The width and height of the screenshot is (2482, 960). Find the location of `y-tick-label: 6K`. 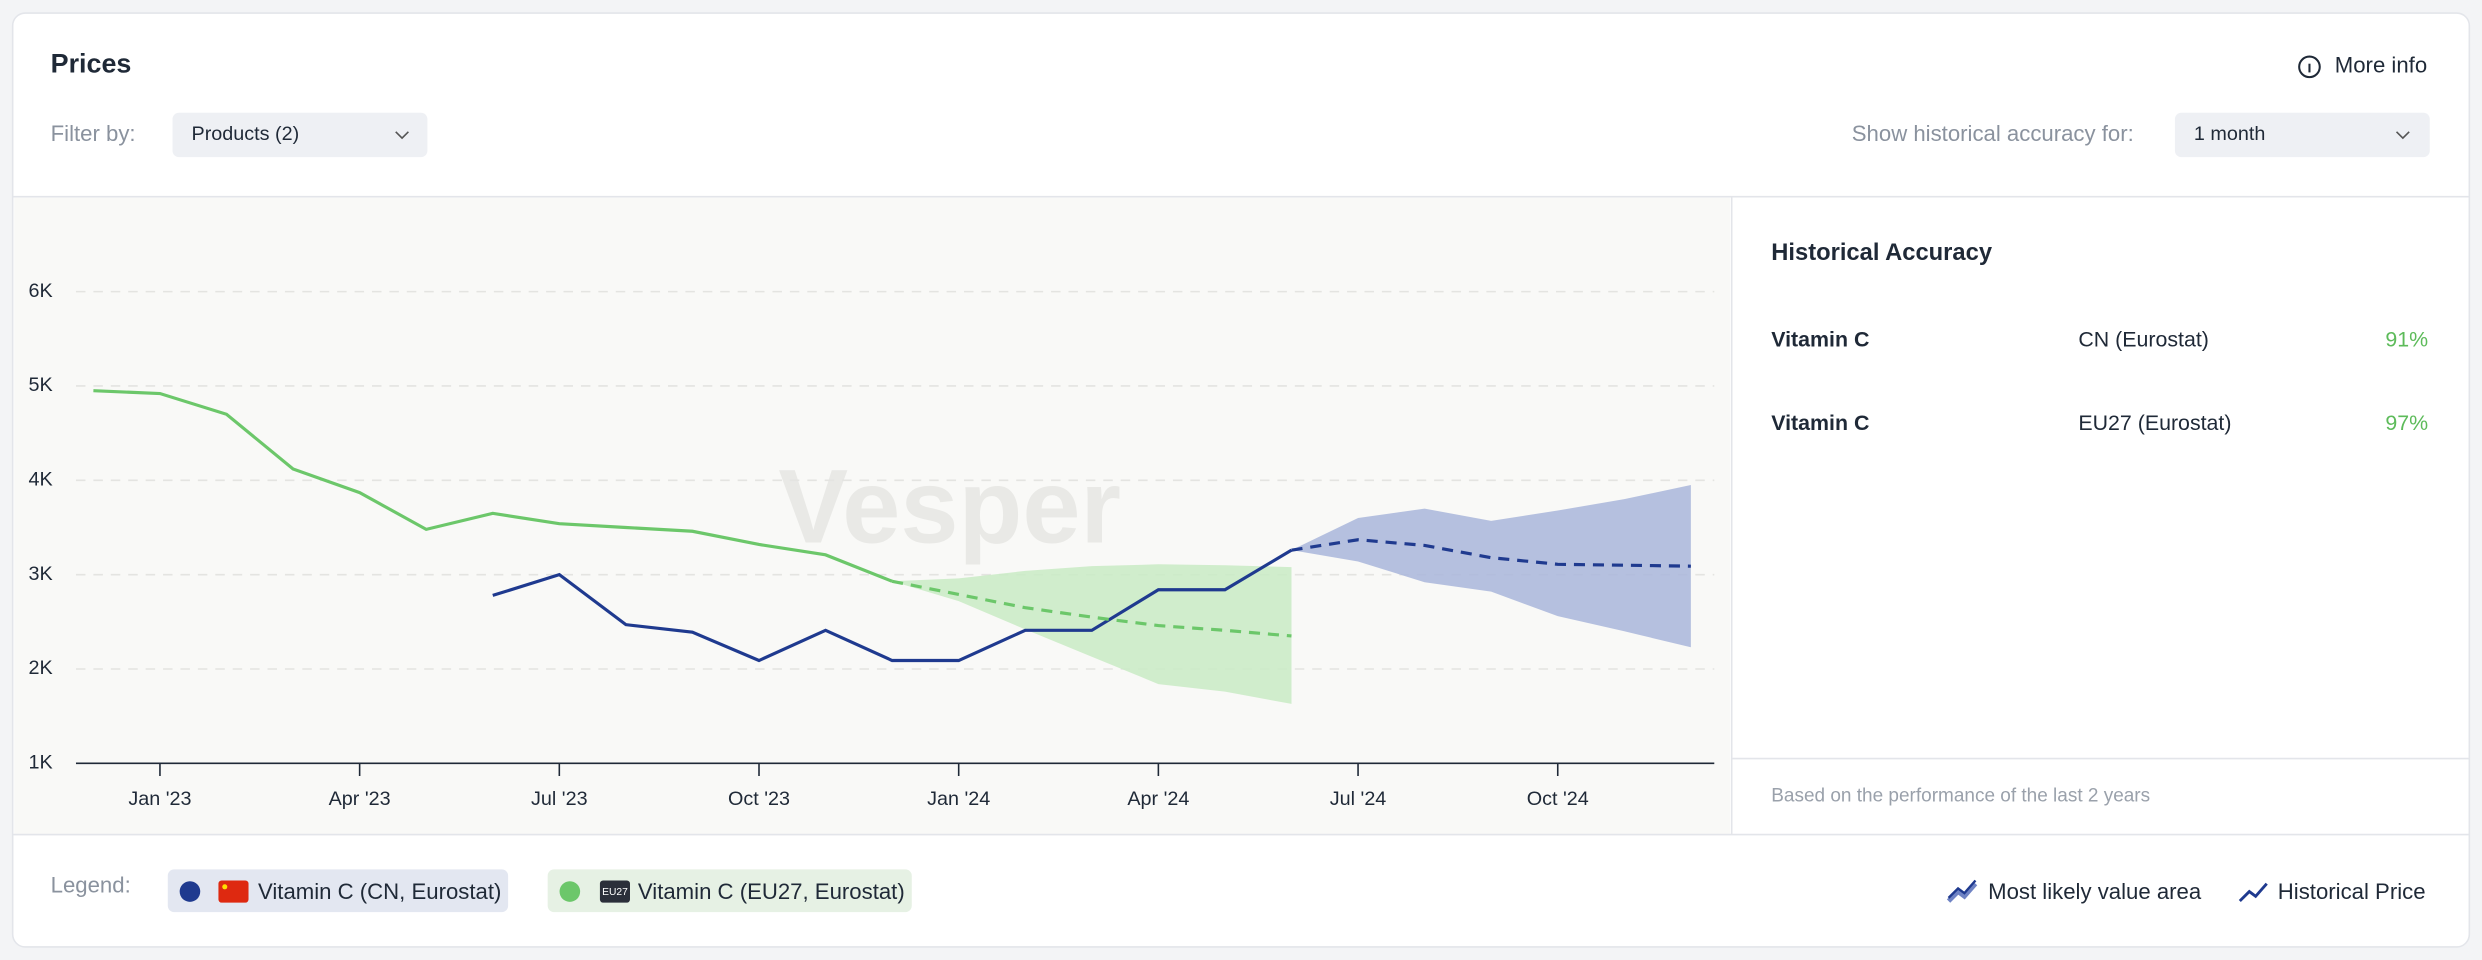

y-tick-label: 6K is located at coordinates (40, 291).